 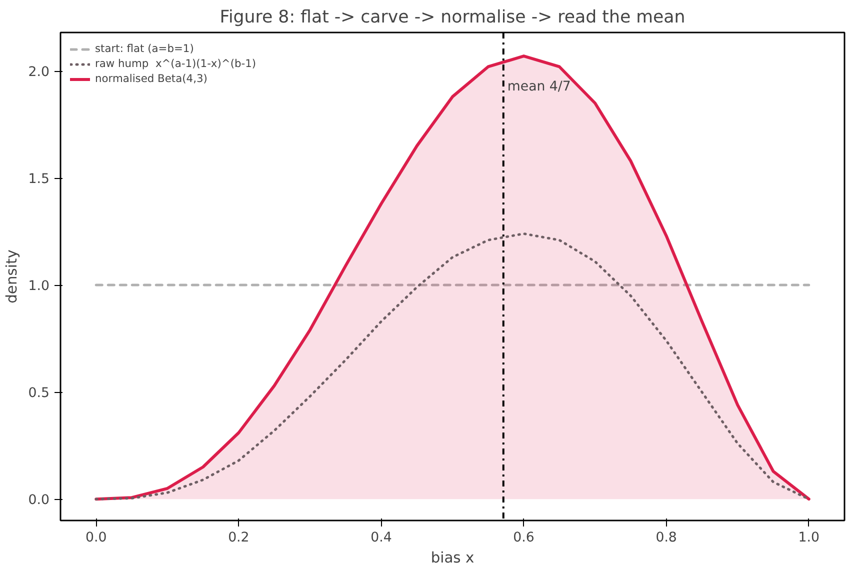 I want to click on x-tick-label: 0.0, so click(x=96, y=538).